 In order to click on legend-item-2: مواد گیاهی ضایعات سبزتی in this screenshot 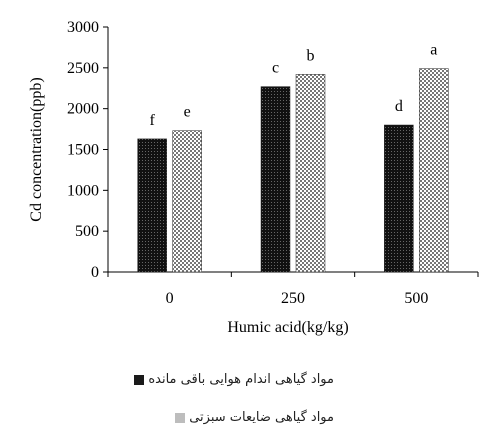, I will do `click(254, 417)`.